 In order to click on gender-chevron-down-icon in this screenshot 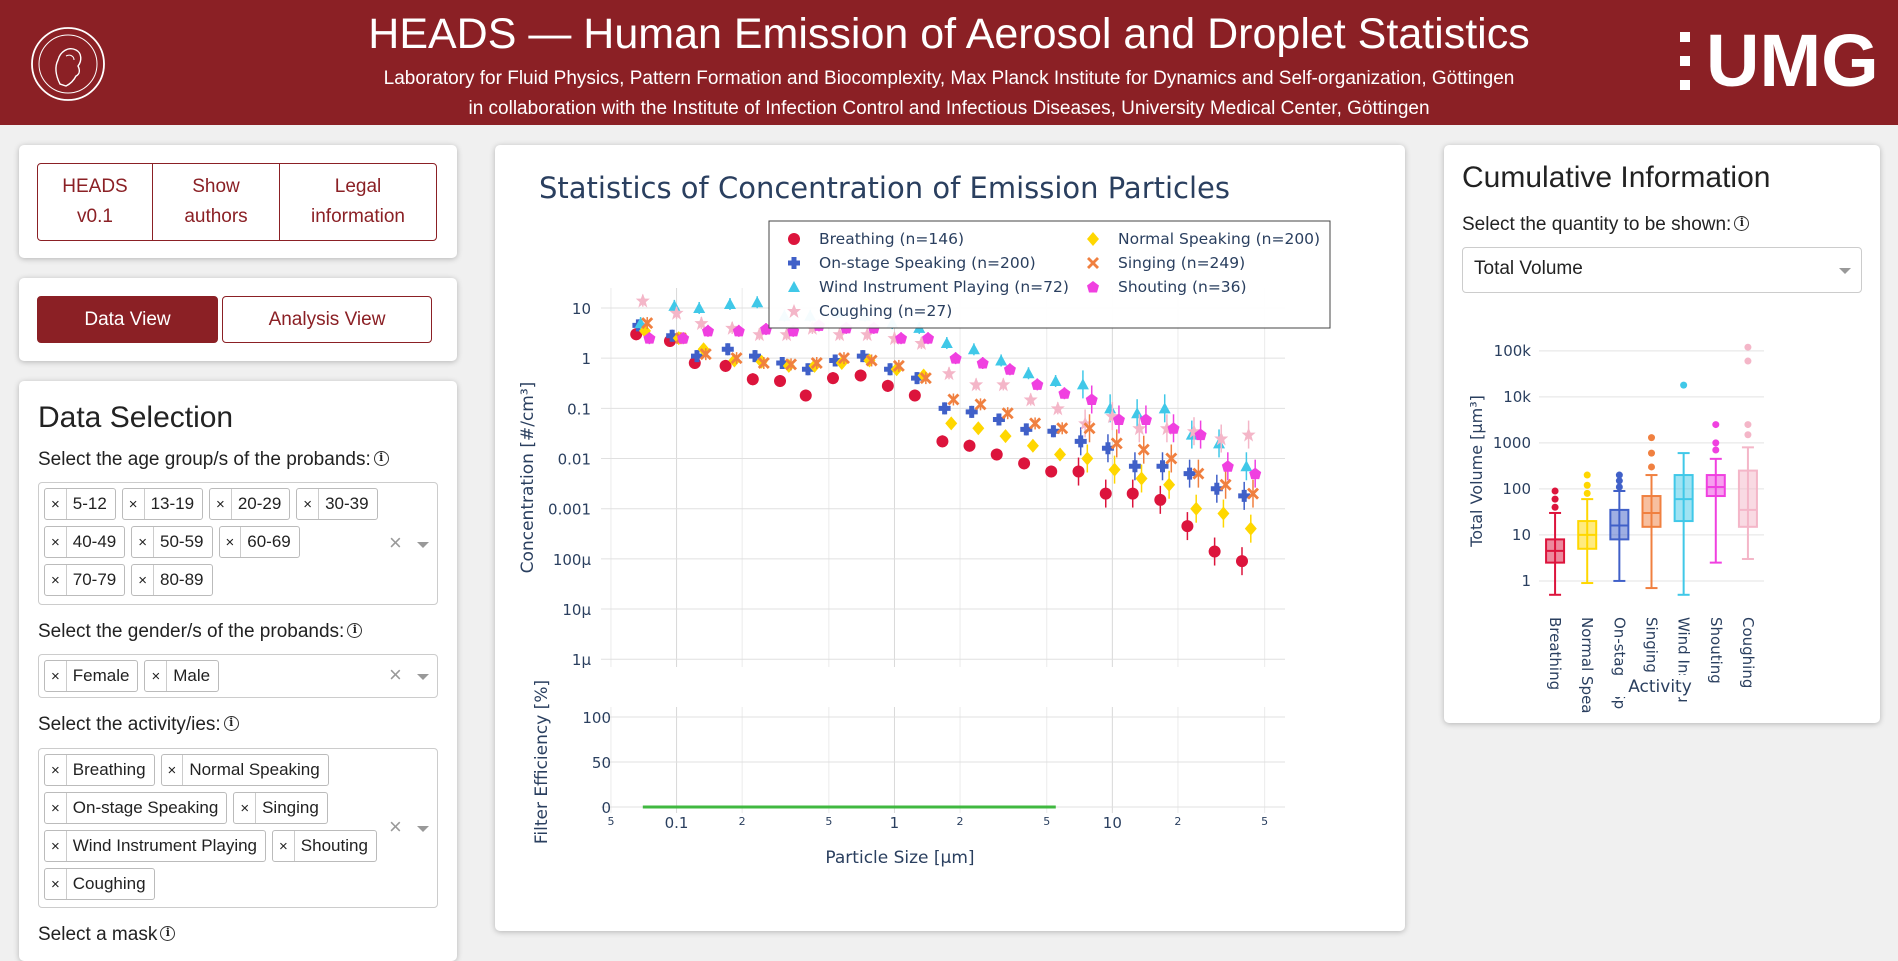, I will do `click(423, 677)`.